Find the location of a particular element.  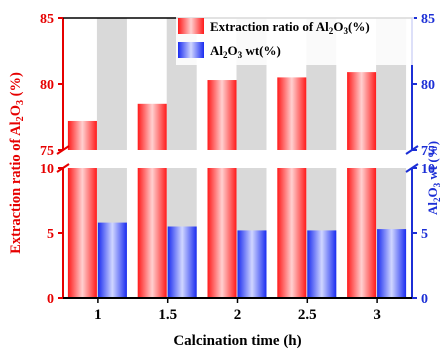

left-tick-label: 80 is located at coordinates (47, 85).